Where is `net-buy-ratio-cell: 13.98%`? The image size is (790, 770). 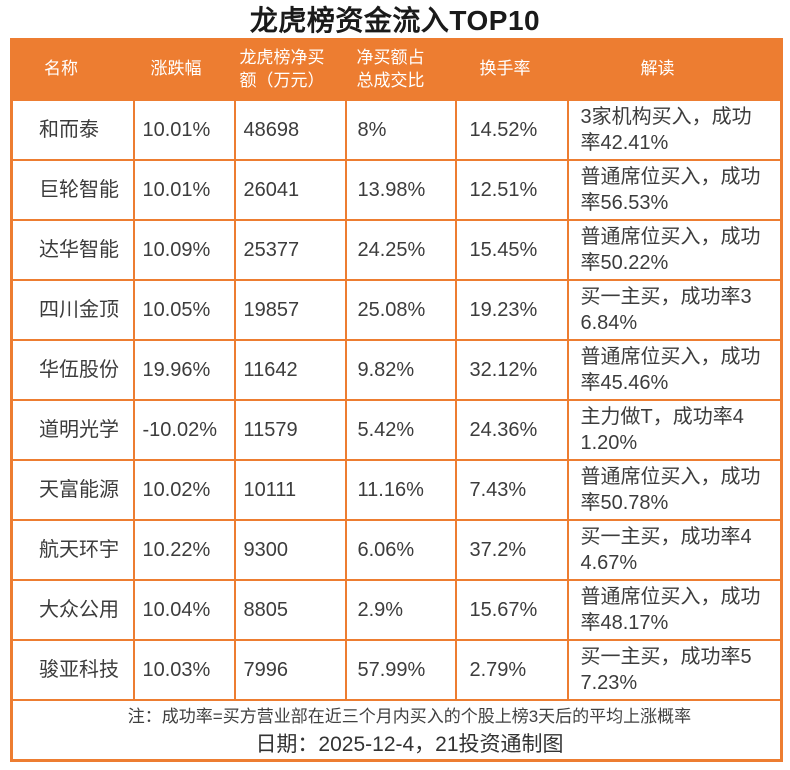 net-buy-ratio-cell: 13.98% is located at coordinates (400, 189).